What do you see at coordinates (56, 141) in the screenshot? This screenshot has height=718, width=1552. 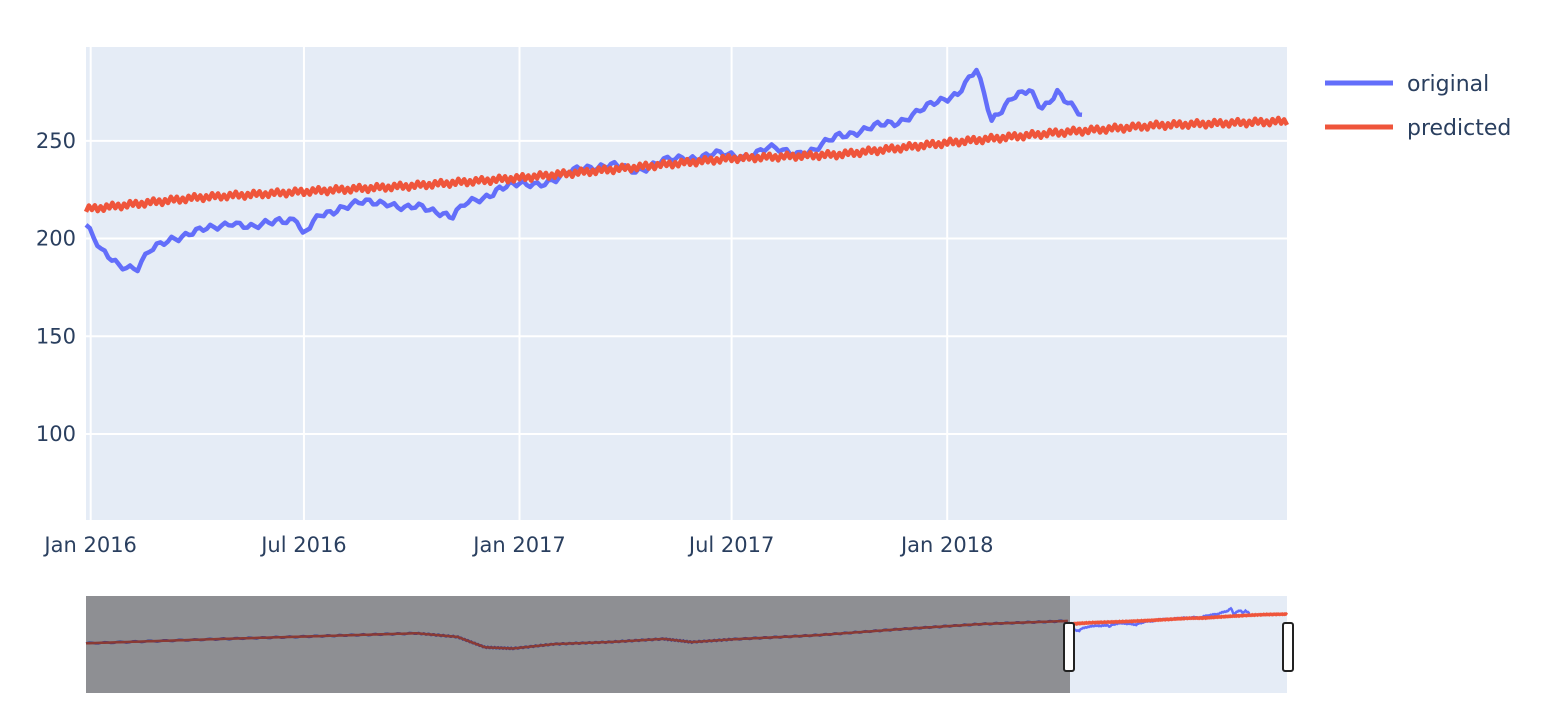 I see `y-tick-label: 250` at bounding box center [56, 141].